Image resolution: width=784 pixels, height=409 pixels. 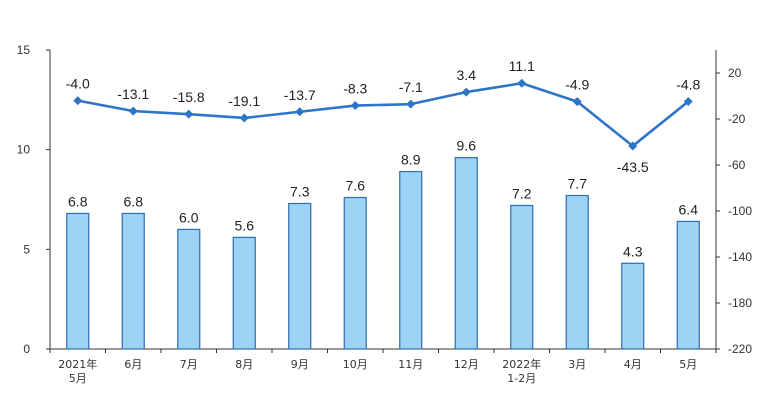 I want to click on line-value-label: -43.5, so click(x=633, y=167).